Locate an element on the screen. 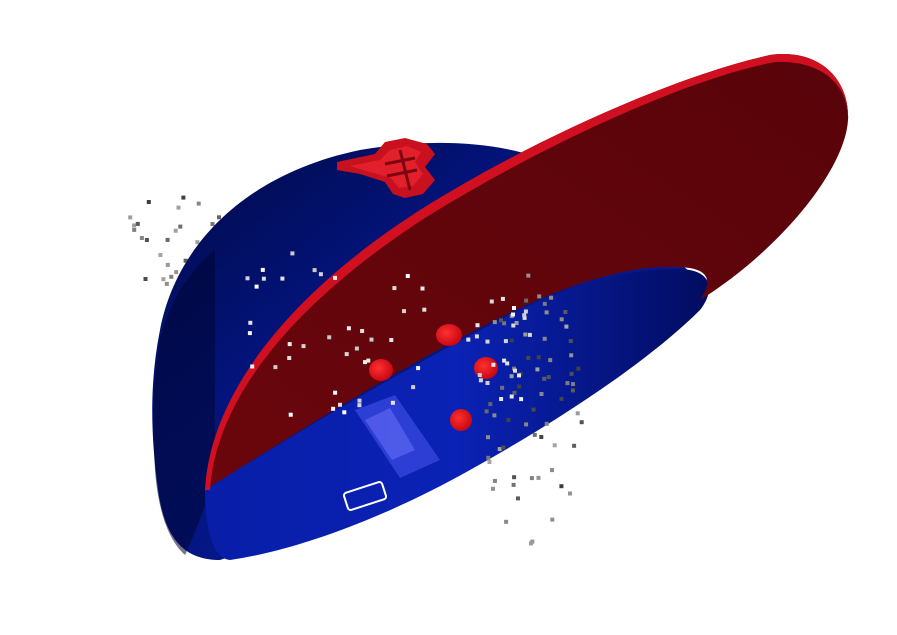 The image size is (897, 635). point-cloud-crown is located at coordinates (336, 334).